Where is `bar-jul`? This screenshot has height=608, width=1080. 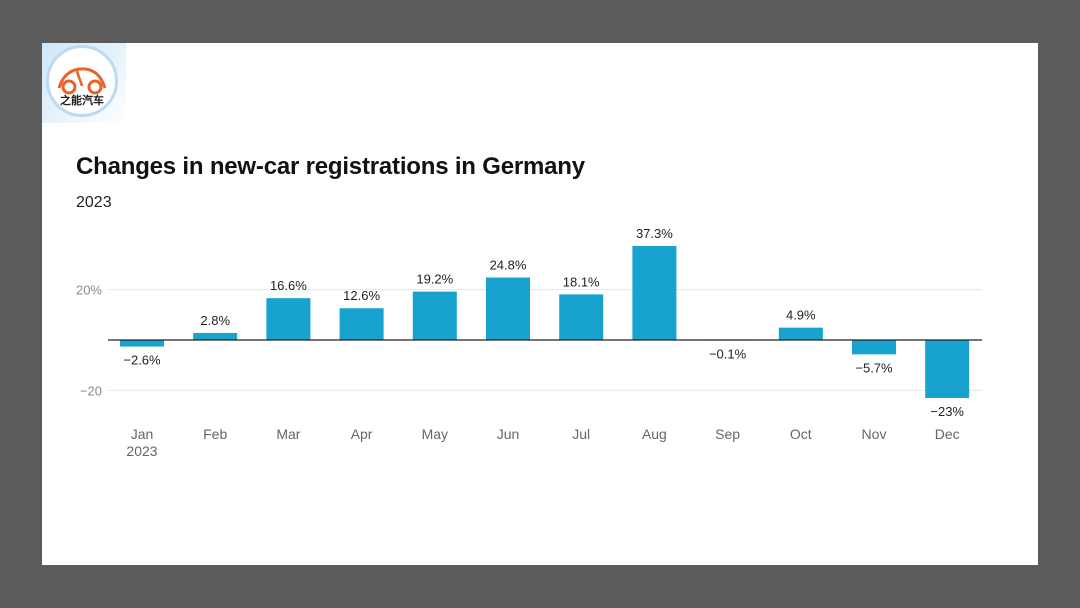
bar-jul is located at coordinates (581, 317).